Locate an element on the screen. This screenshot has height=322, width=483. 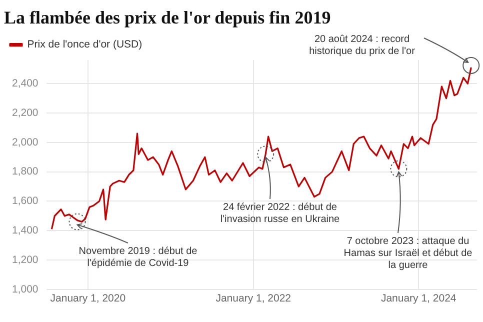
y-tick-label: 1,200 is located at coordinates (25, 260).